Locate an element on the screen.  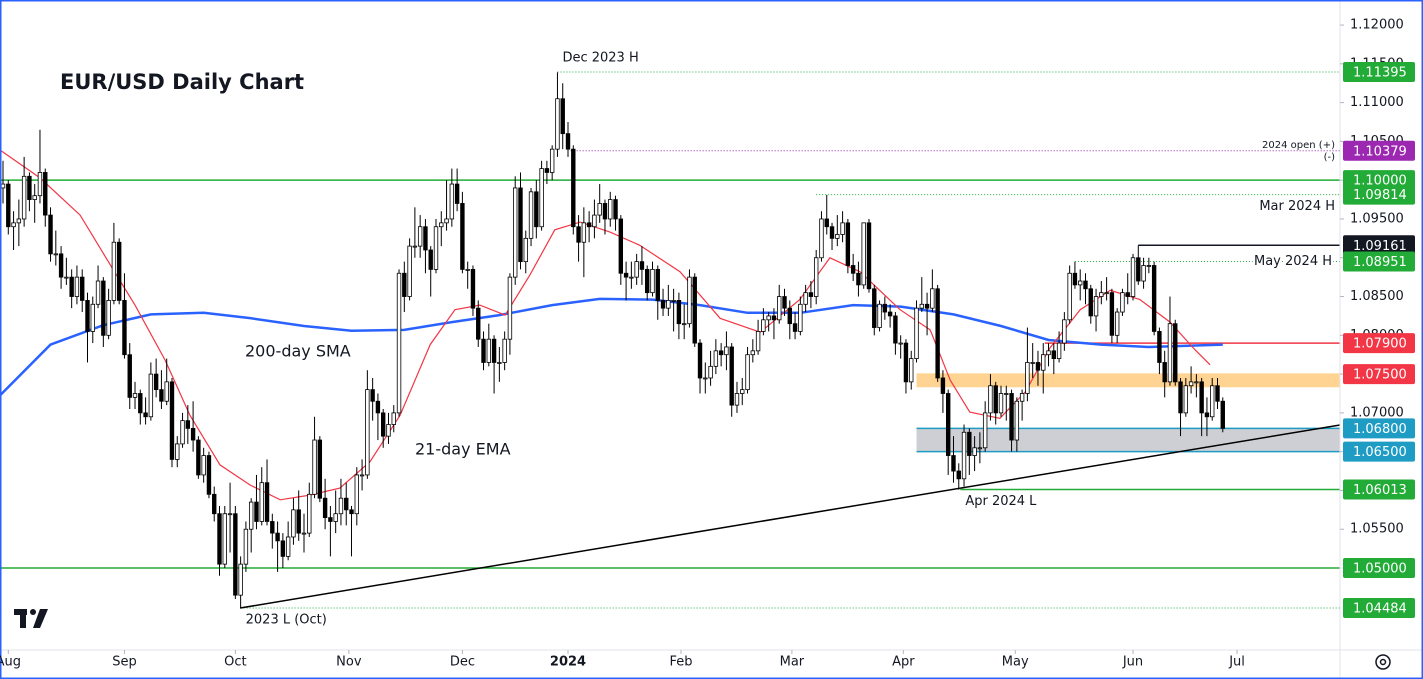
y-tick-label: 1.12000 is located at coordinates (1377, 25).